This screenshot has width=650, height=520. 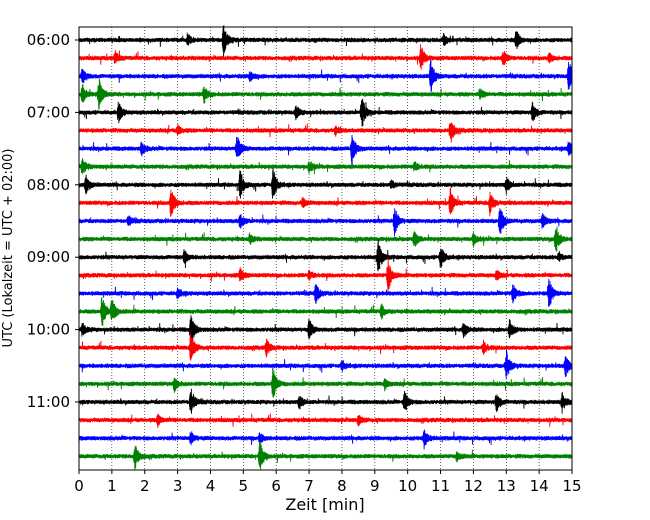 What do you see at coordinates (324, 504) in the screenshot?
I see `x-axis-label: Zeit [min]` at bounding box center [324, 504].